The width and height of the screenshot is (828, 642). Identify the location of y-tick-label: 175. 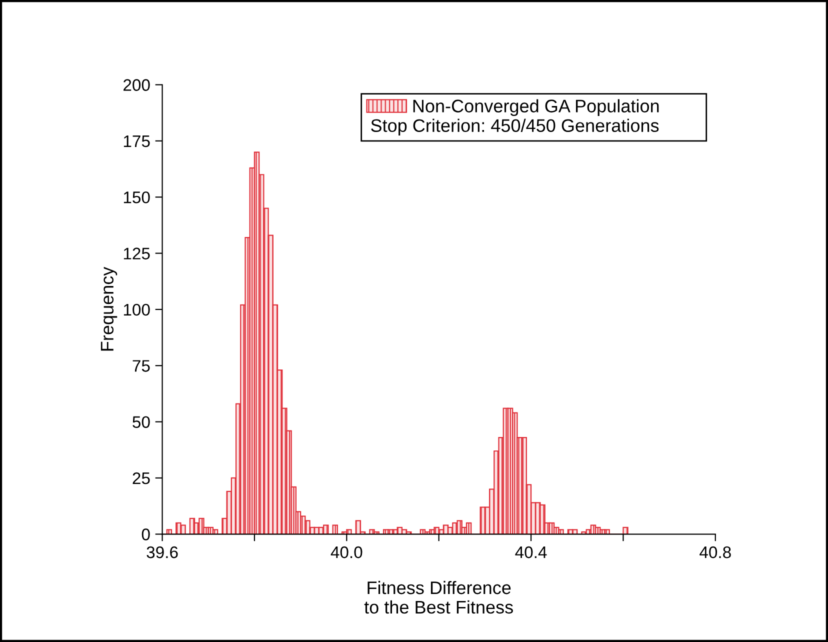
(137, 141).